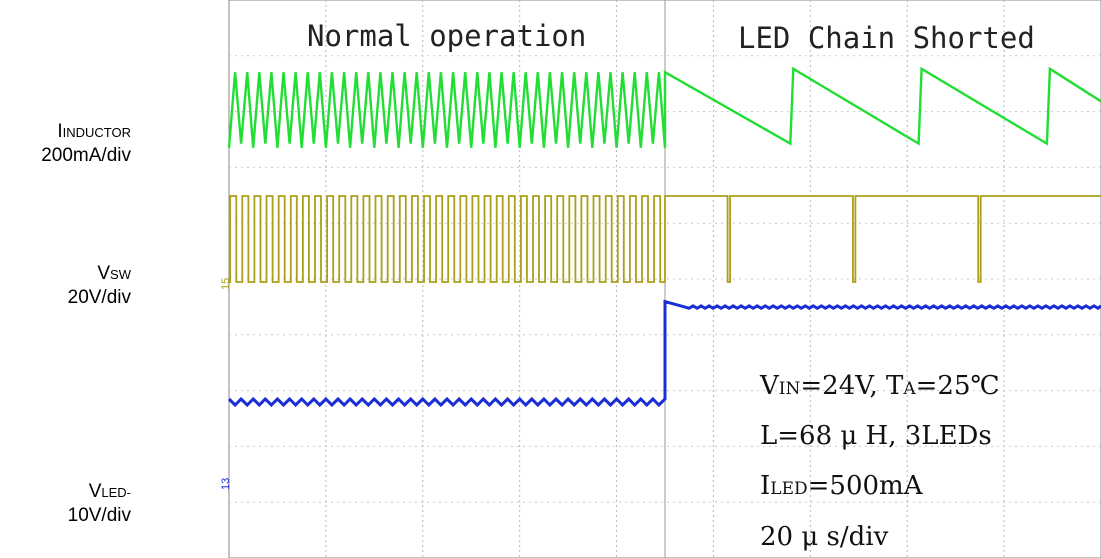 This screenshot has width=1101, height=558. Describe the element at coordinates (99, 515) in the screenshot. I see `vled-scale: 10V/div` at that location.